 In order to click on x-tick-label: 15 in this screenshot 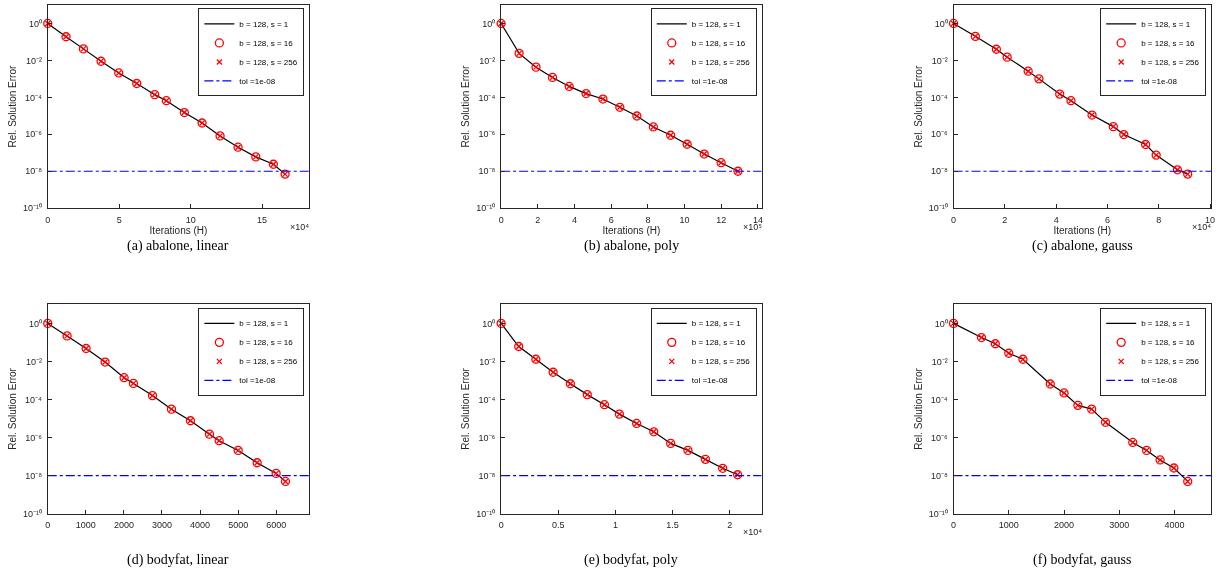, I will do `click(262, 220)`.